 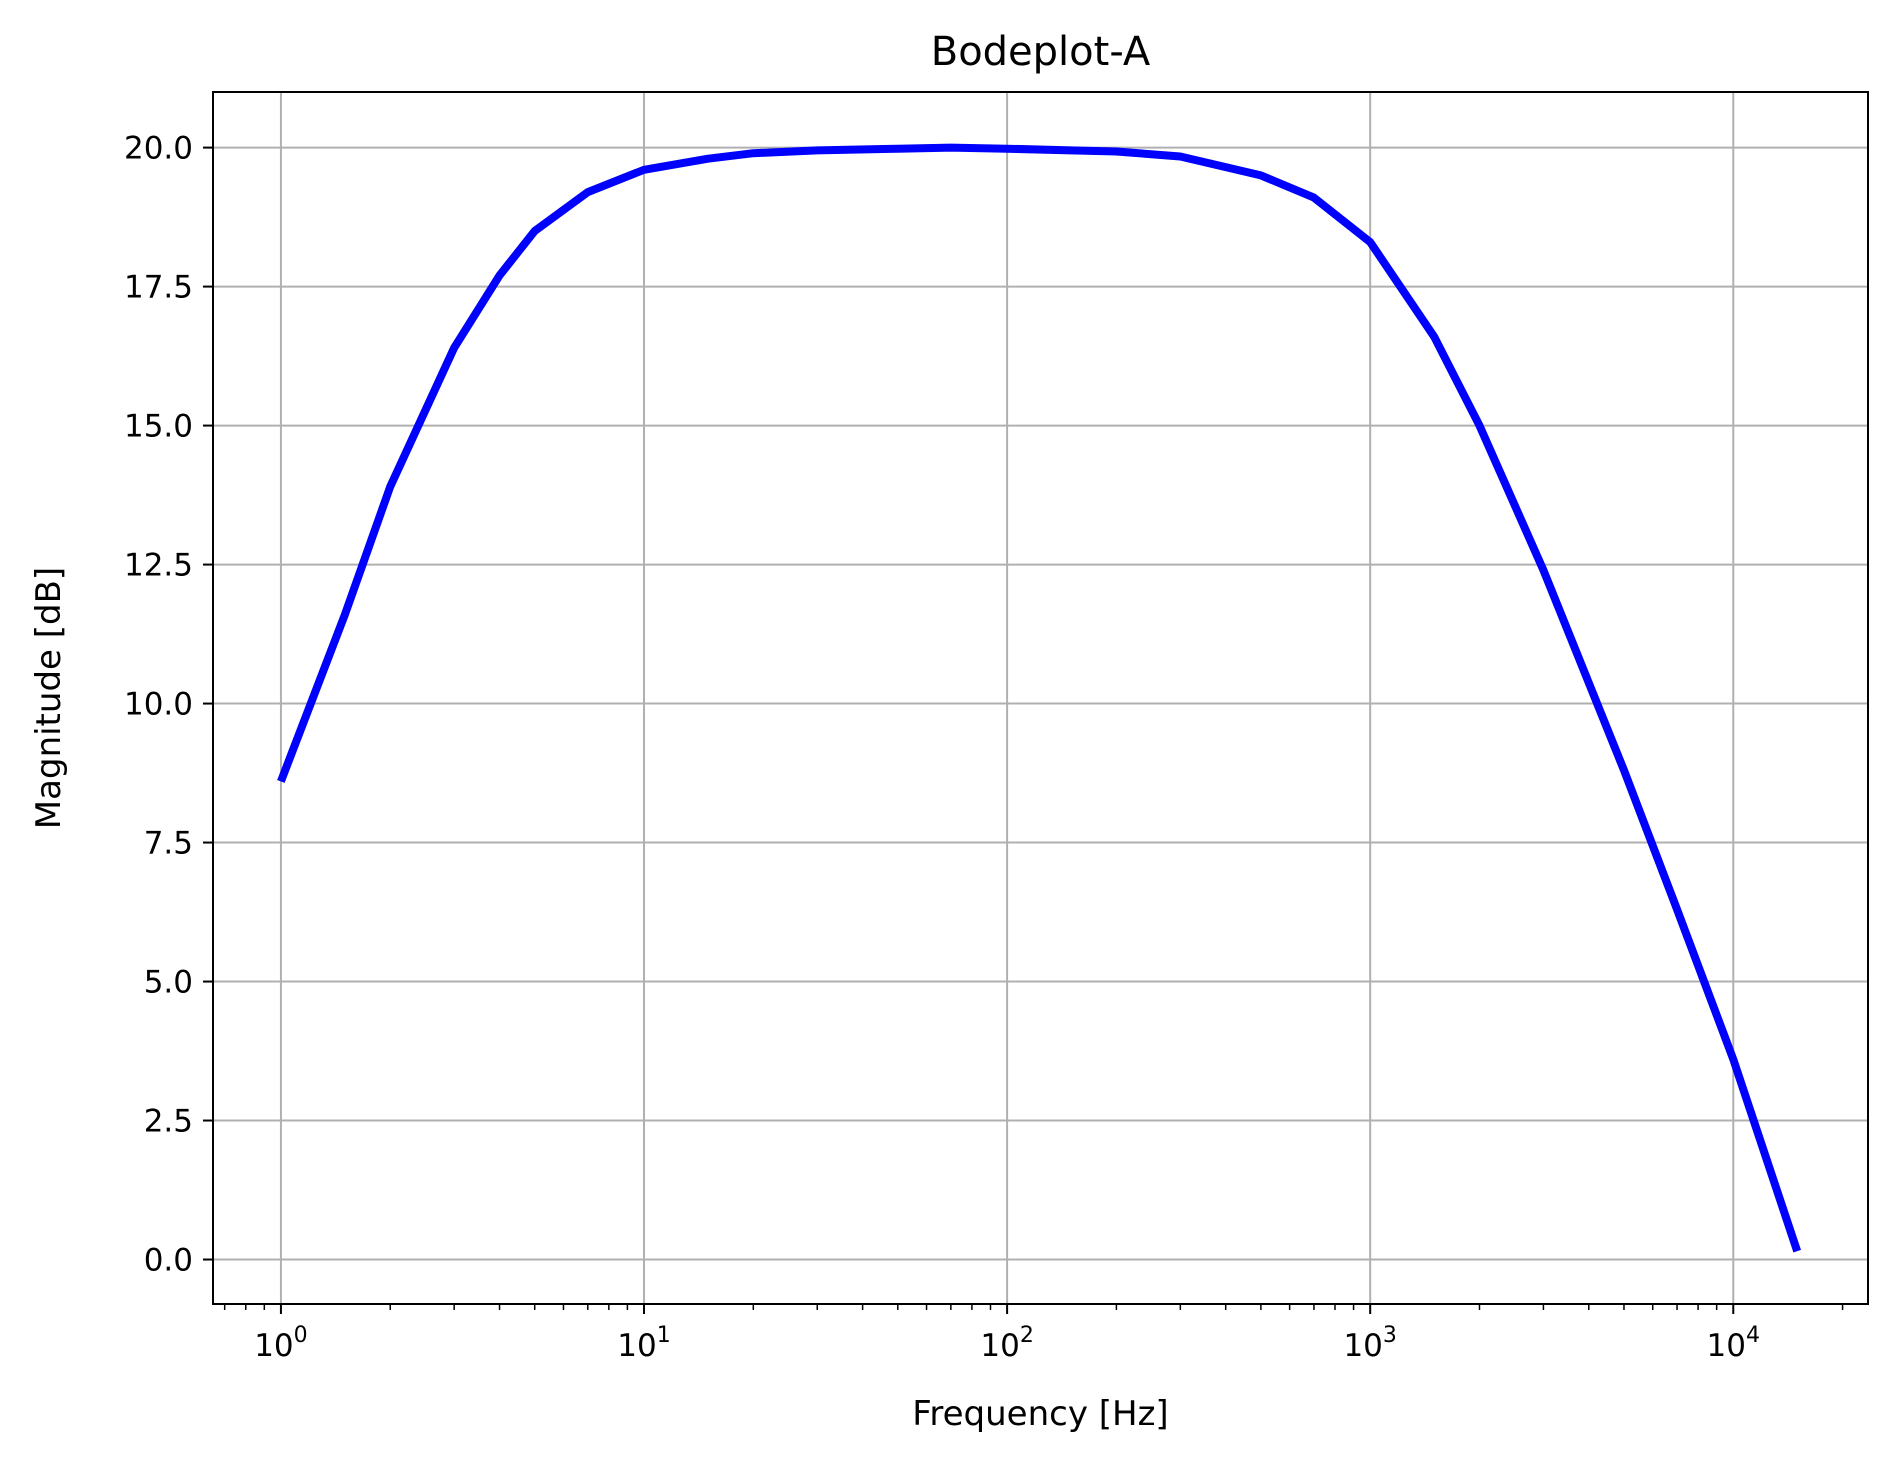 What do you see at coordinates (158, 427) in the screenshot?
I see `y-tick-label: 15.0` at bounding box center [158, 427].